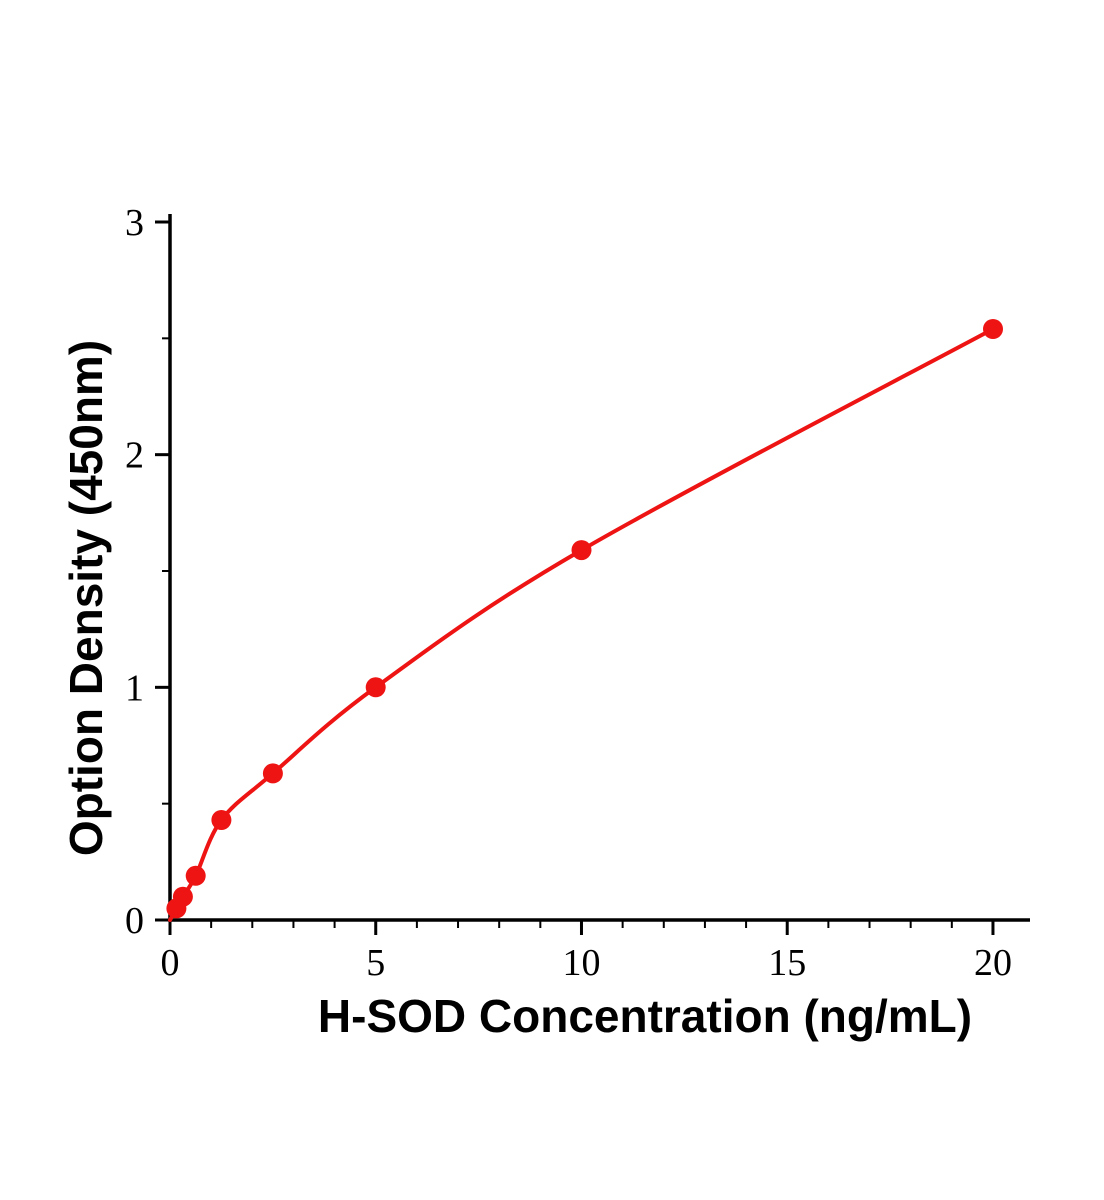 Image resolution: width=1104 pixels, height=1200 pixels. Describe the element at coordinates (134, 223) in the screenshot. I see `y-tick-label: 3` at that location.